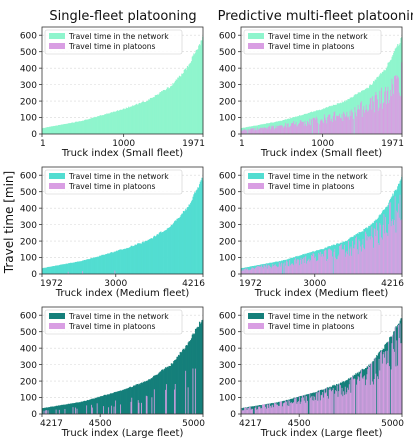 Image resolution: width=413 pixels, height=443 pixels. What do you see at coordinates (28, 209) in the screenshot?
I see `y-tick-label: 400` at bounding box center [28, 209].